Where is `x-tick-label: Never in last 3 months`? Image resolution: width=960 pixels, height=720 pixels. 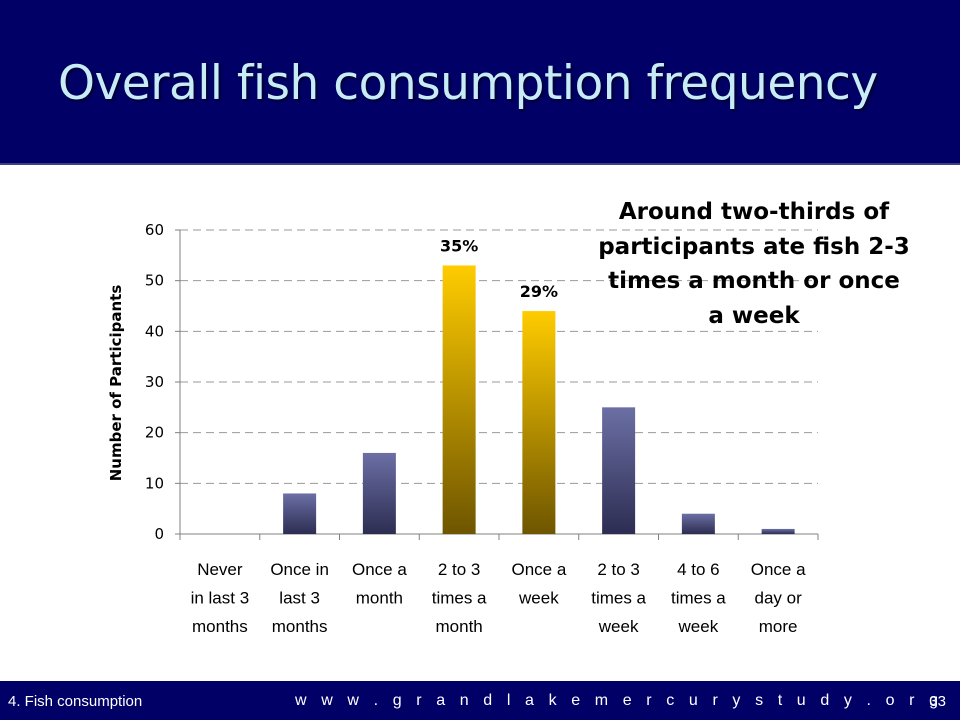
x-tick-label: Never in last 3 months is located at coordinates (220, 598).